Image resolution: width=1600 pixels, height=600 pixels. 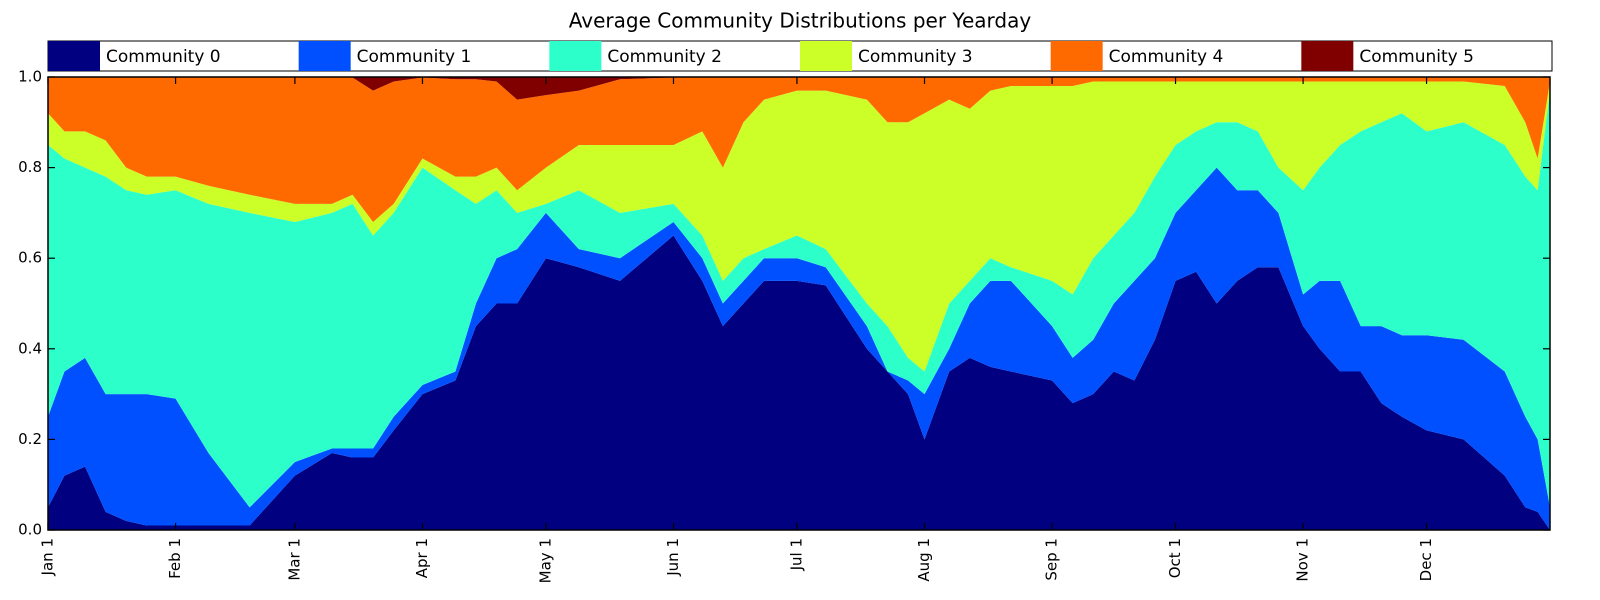 What do you see at coordinates (796, 554) in the screenshot?
I see `x-tick-label: Jul 1` at bounding box center [796, 554].